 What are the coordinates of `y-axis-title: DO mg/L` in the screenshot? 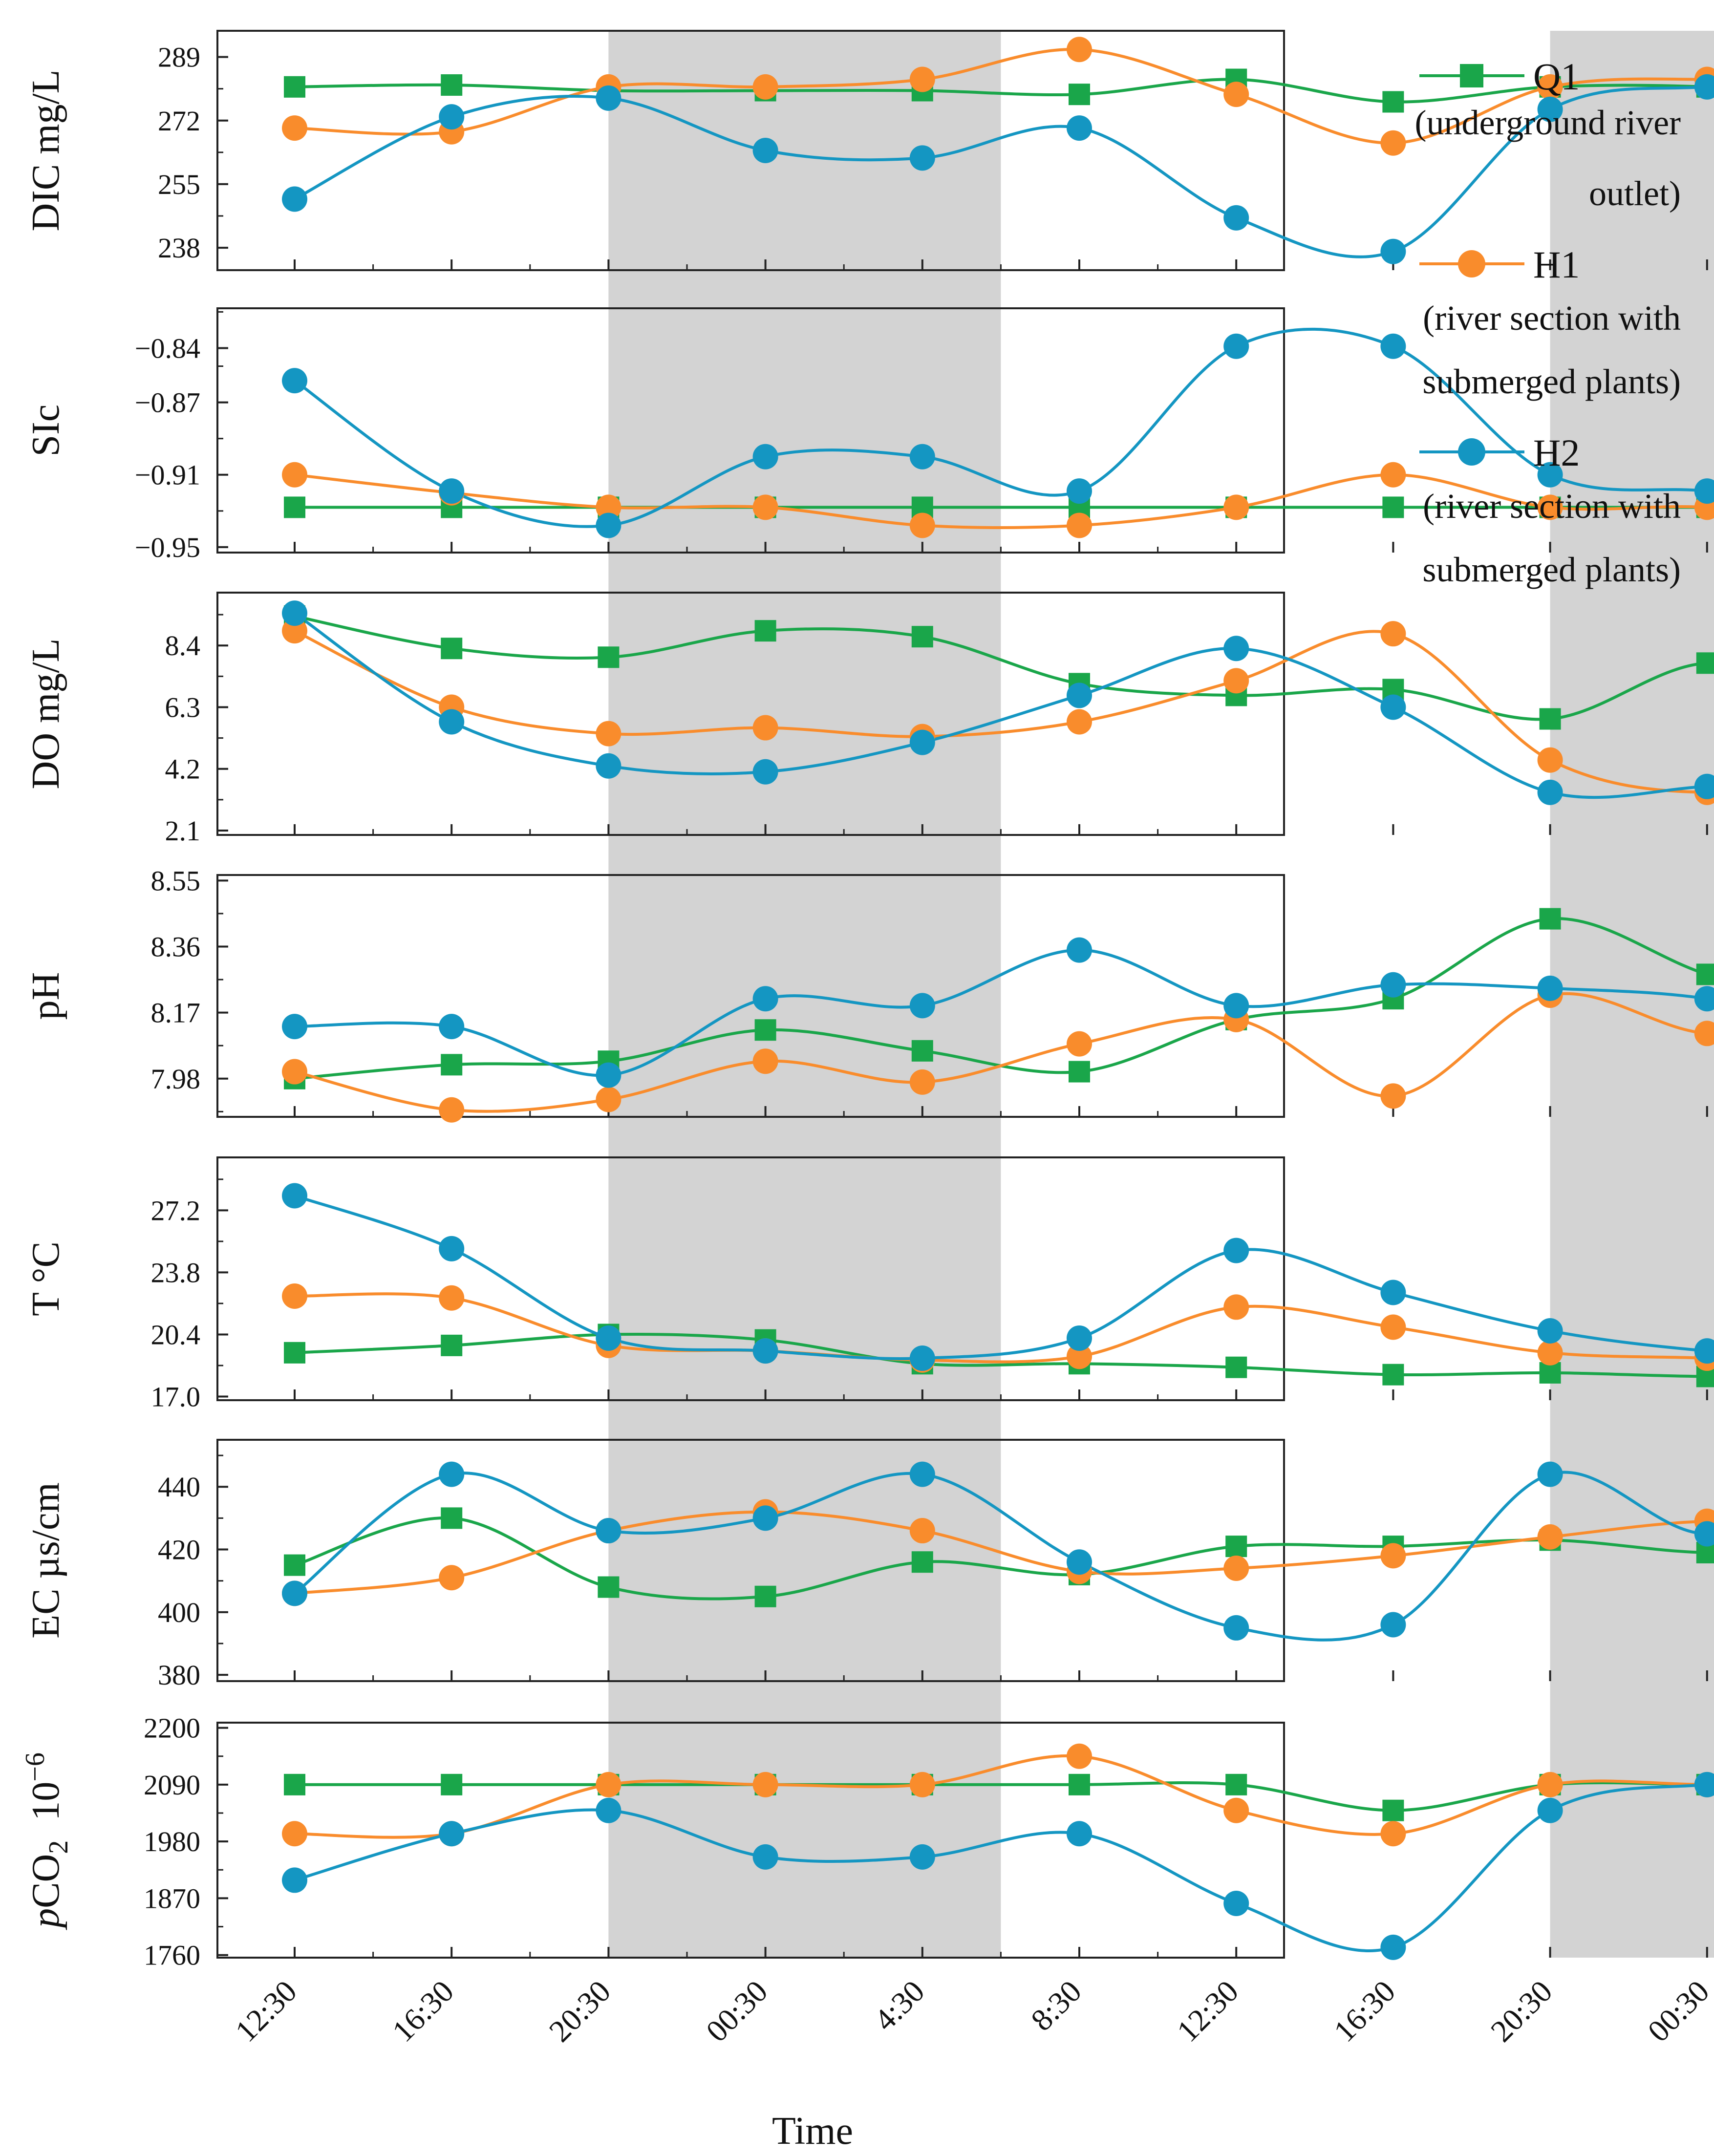 It's located at (45, 714).